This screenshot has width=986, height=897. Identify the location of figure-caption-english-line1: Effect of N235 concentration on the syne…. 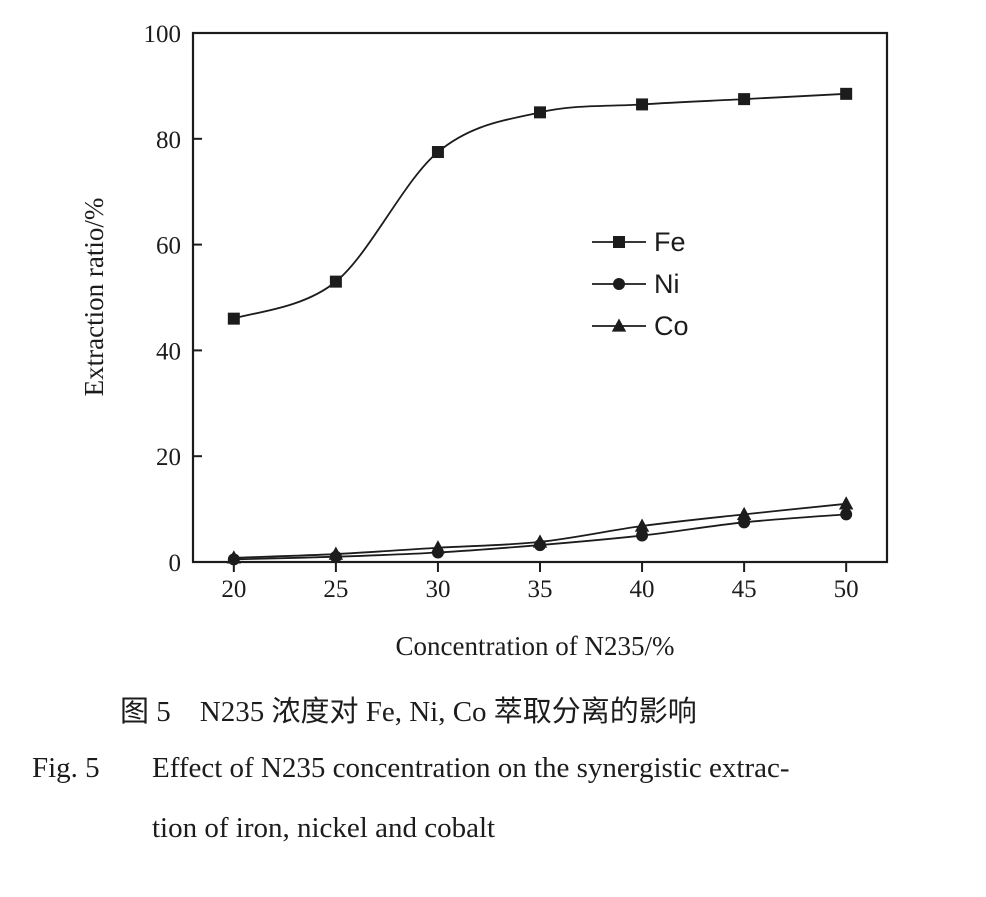
(471, 768).